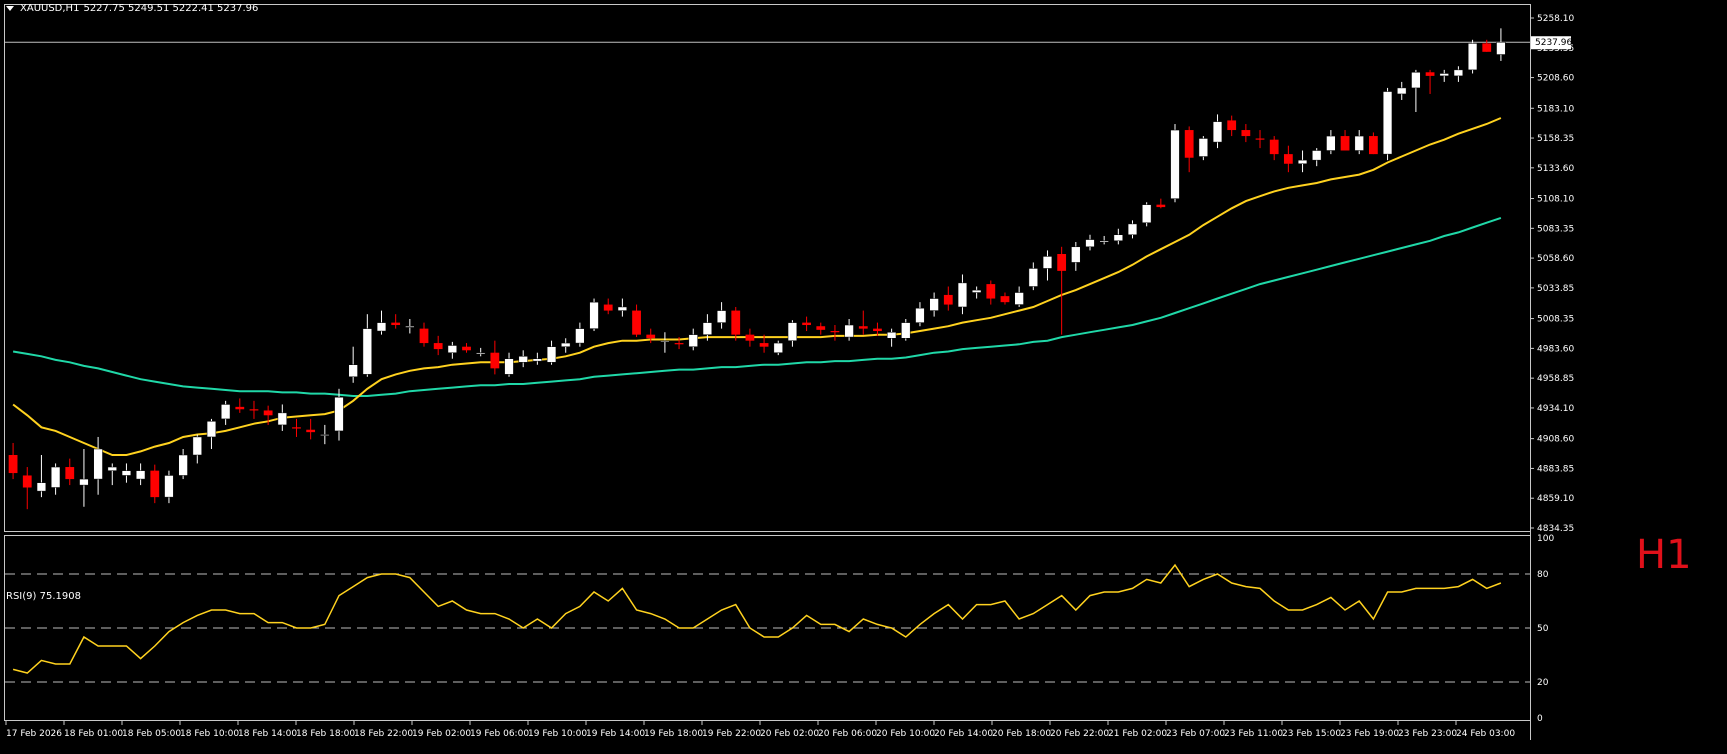  What do you see at coordinates (557, 734) in the screenshot?
I see `time-axis-label: 19 Feb 10:00` at bounding box center [557, 734].